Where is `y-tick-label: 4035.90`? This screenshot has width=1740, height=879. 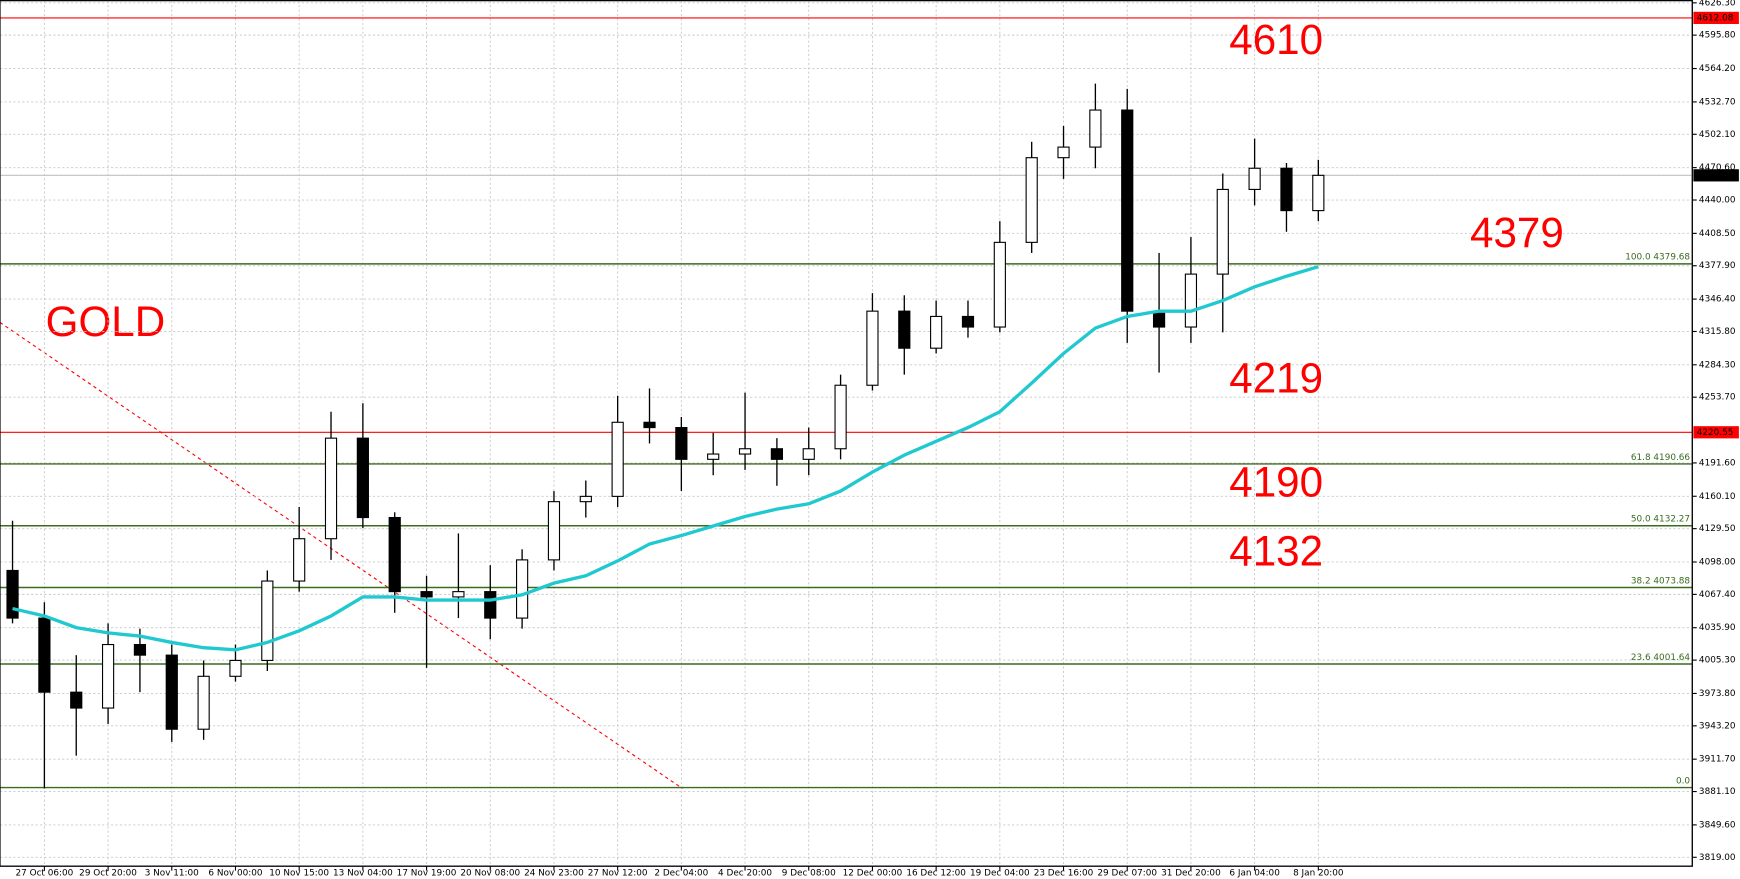 y-tick-label: 4035.90 is located at coordinates (1717, 628).